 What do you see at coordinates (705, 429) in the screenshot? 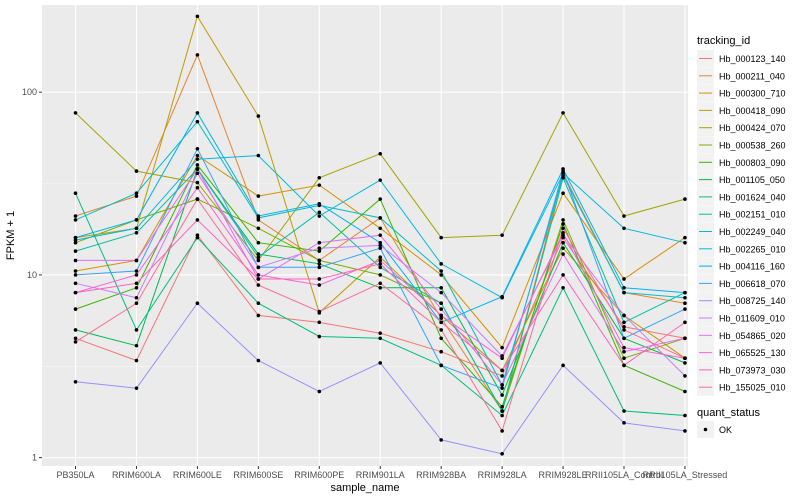
I see `legend-point-icon` at bounding box center [705, 429].